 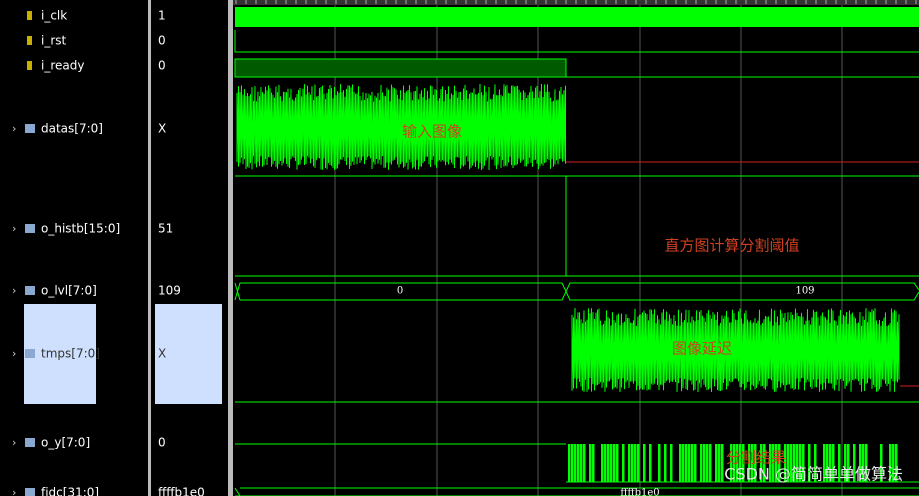 I want to click on signal-name: tmps[7:0], so click(x=70, y=354).